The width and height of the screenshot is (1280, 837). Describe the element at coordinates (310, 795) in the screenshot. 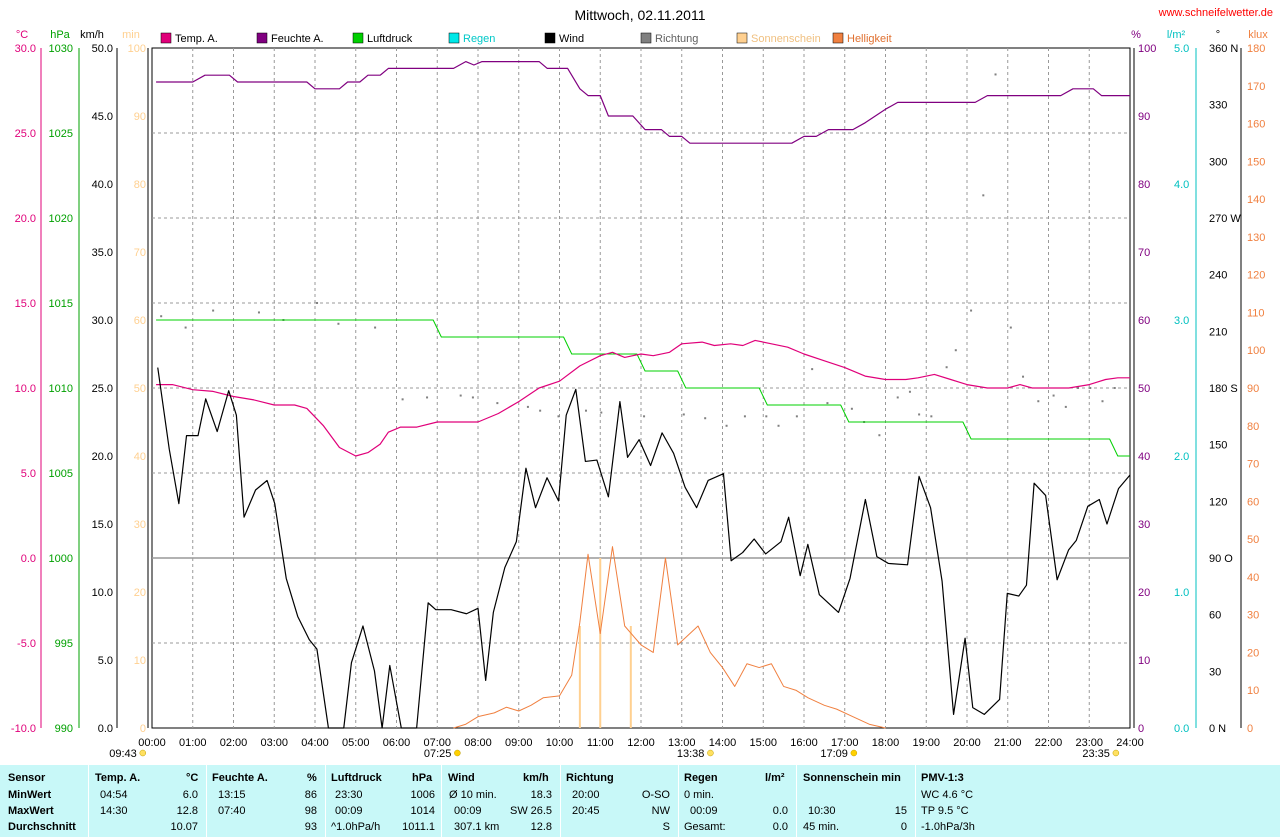

I see `footer-hum-min-value: 86` at that location.